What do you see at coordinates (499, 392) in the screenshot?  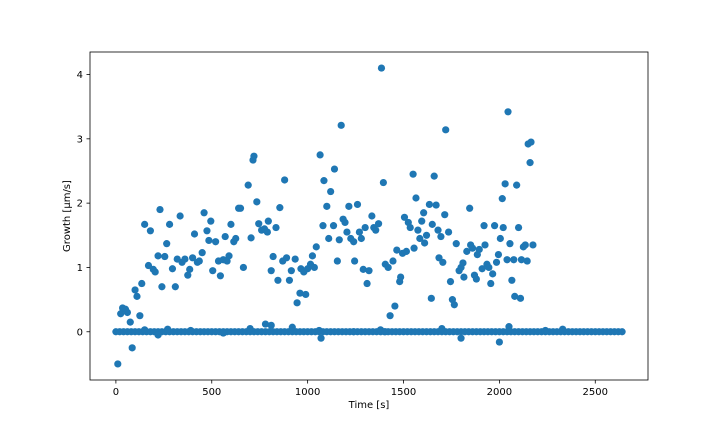 I see `x-tick-label: 2000` at bounding box center [499, 392].